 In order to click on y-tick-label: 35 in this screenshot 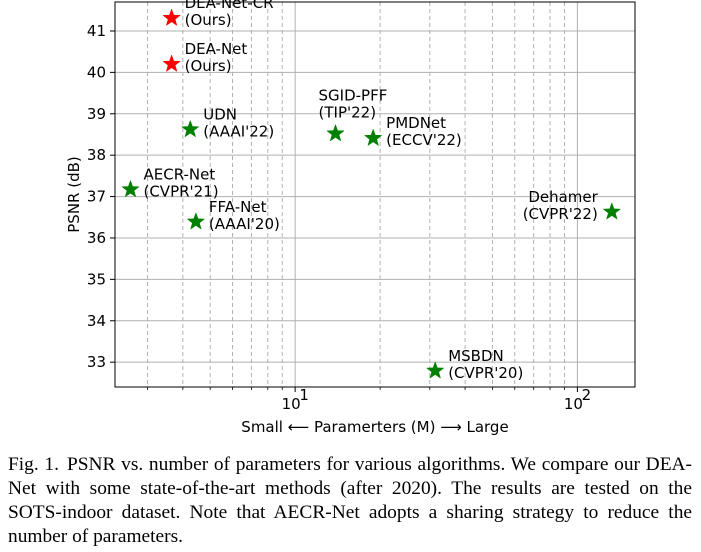, I will do `click(96, 279)`.